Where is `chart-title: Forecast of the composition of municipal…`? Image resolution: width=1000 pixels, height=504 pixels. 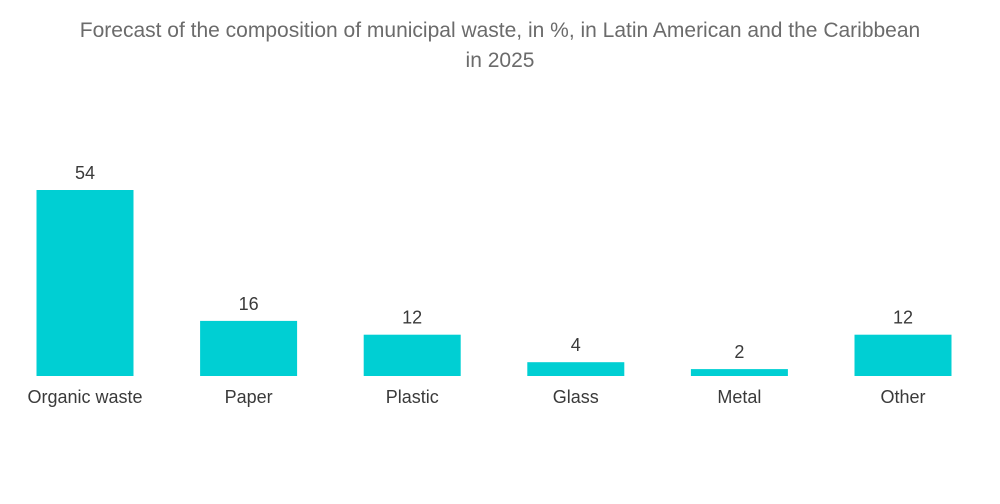
chart-title: Forecast of the composition of municipal… is located at coordinates (500, 46).